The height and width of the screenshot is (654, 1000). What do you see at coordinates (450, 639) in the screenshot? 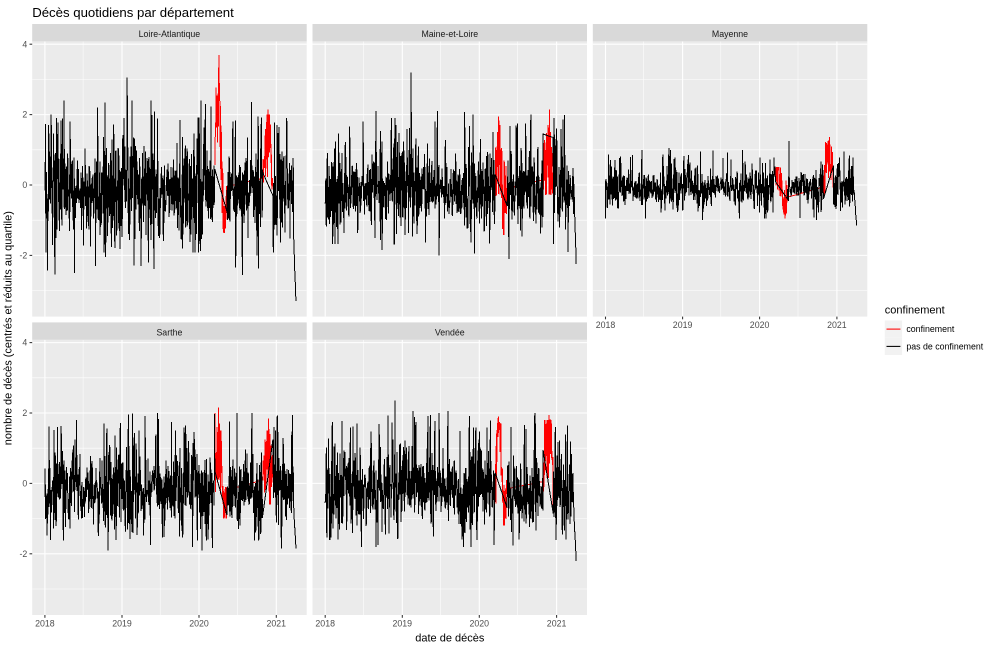
I see `svg-text: date de décès` at bounding box center [450, 639].